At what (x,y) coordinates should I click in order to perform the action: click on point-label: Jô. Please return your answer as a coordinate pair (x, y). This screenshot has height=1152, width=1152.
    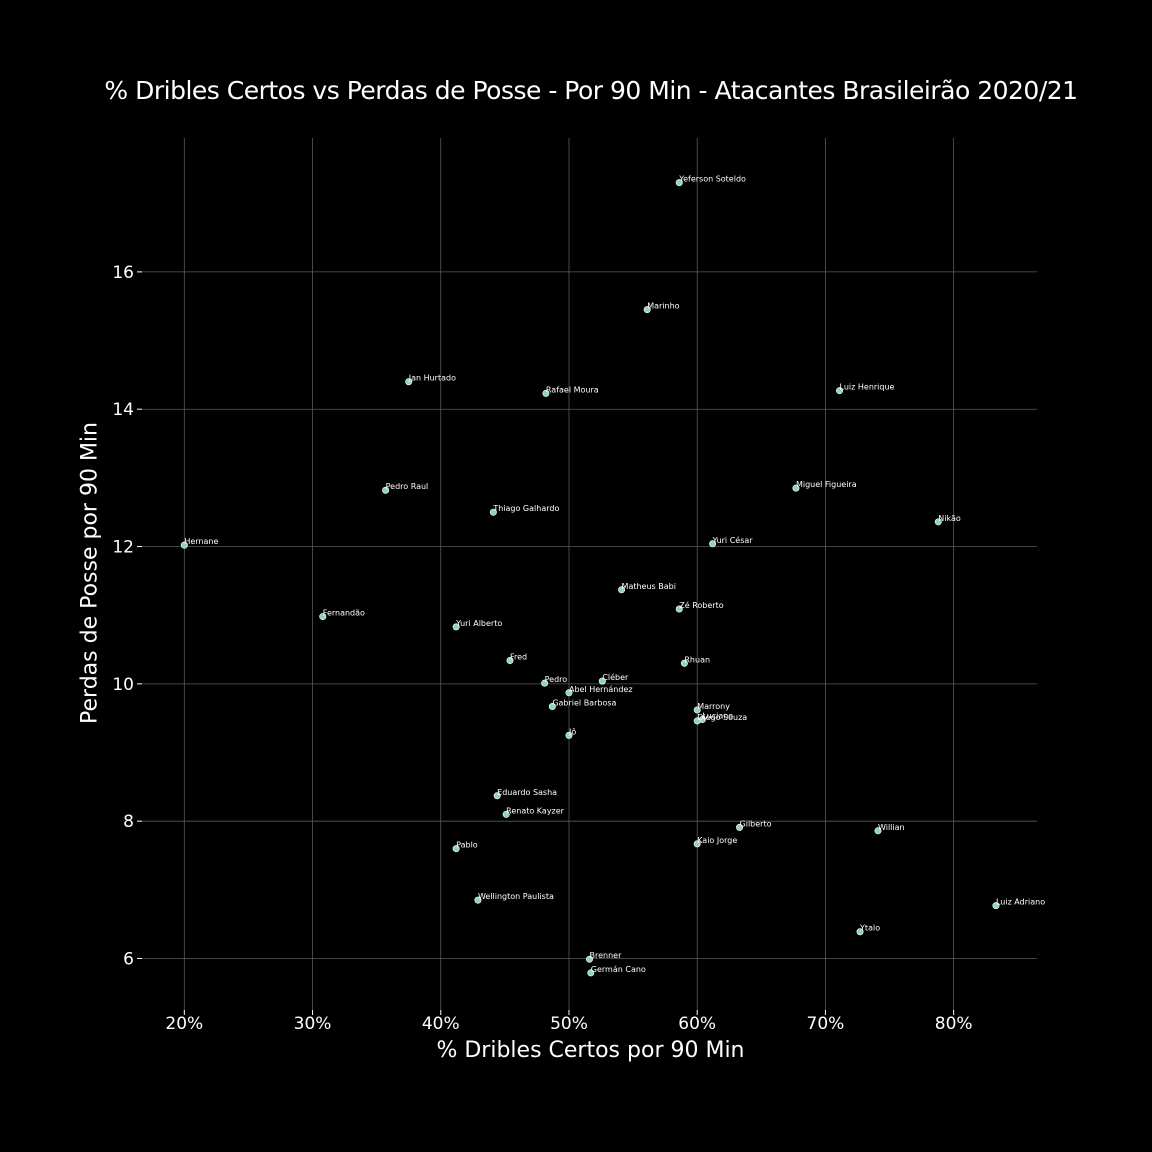
    Looking at the image, I should click on (572, 731).